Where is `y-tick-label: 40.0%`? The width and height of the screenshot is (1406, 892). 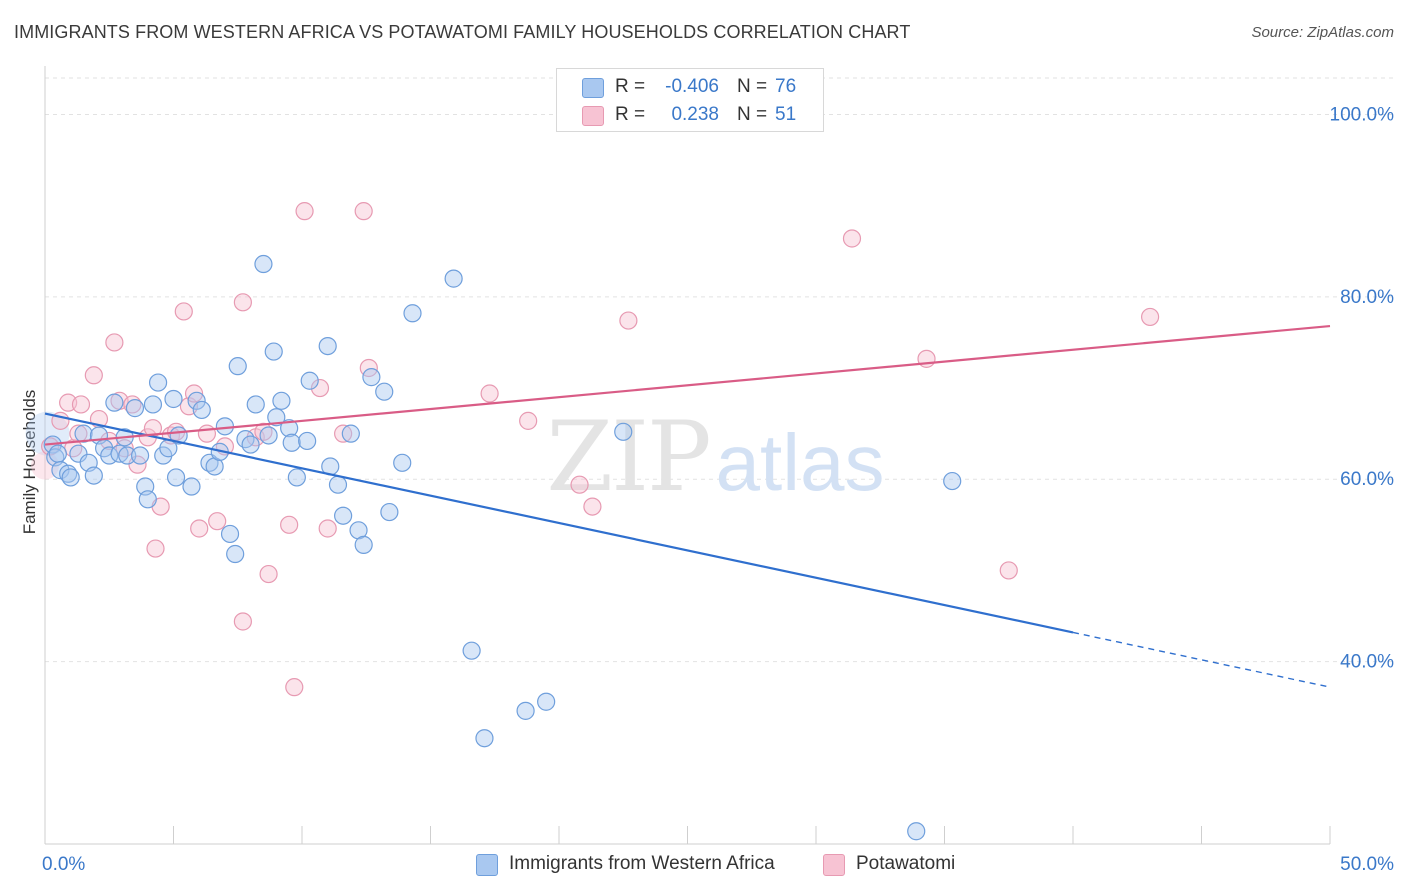 y-tick-label: 40.0% is located at coordinates (1367, 662).